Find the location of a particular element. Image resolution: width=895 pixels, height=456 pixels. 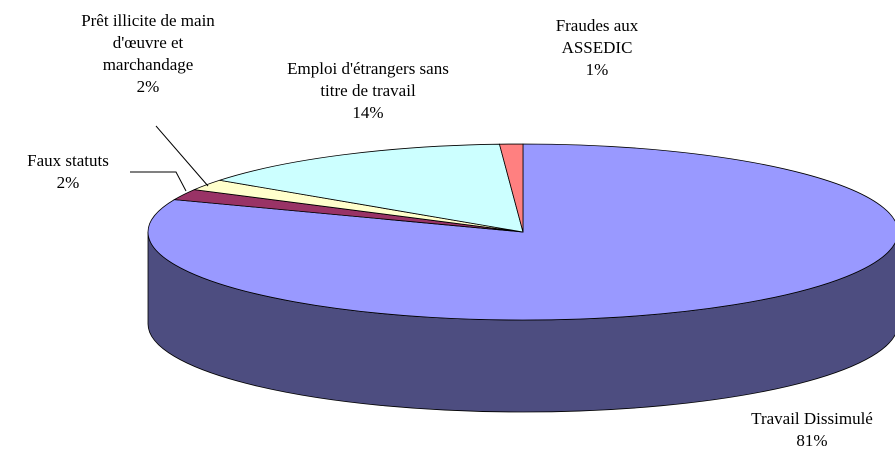

value-label: 1% is located at coordinates (597, 69).